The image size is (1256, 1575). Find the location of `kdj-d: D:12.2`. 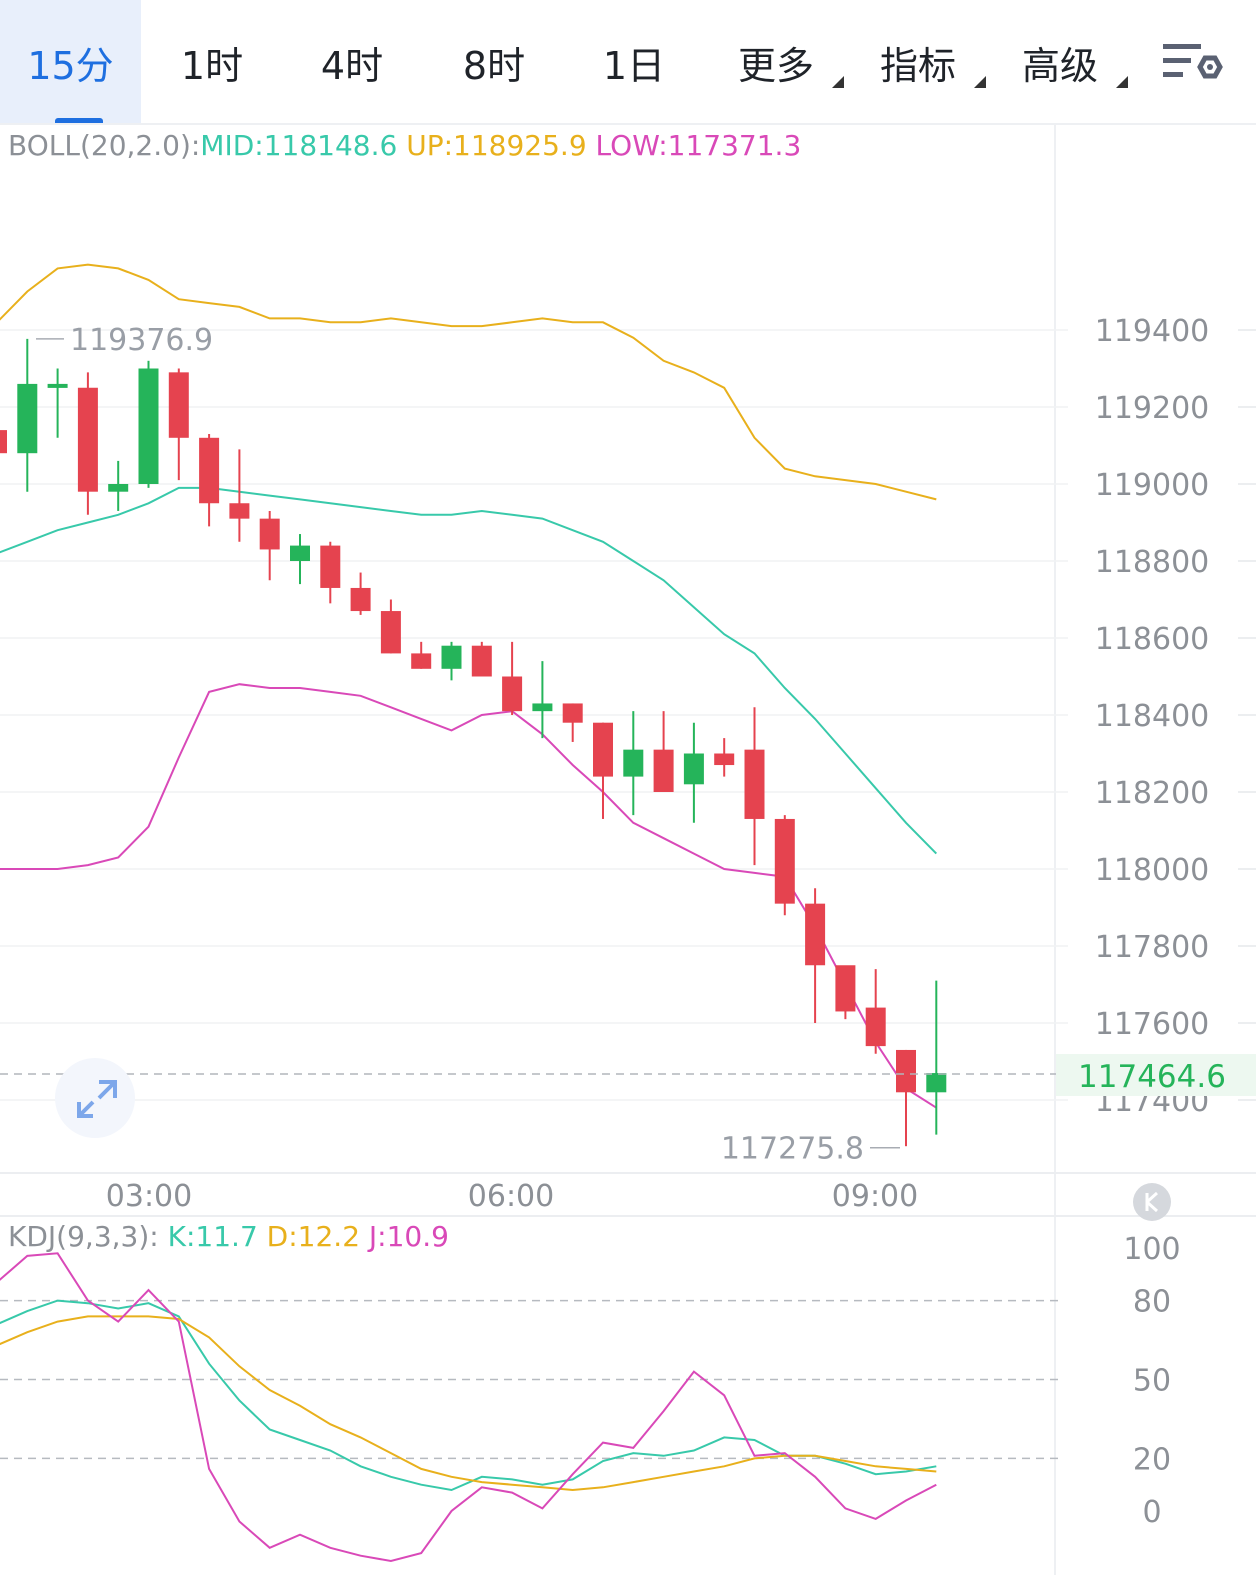

kdj-d: D:12.2 is located at coordinates (313, 1236).